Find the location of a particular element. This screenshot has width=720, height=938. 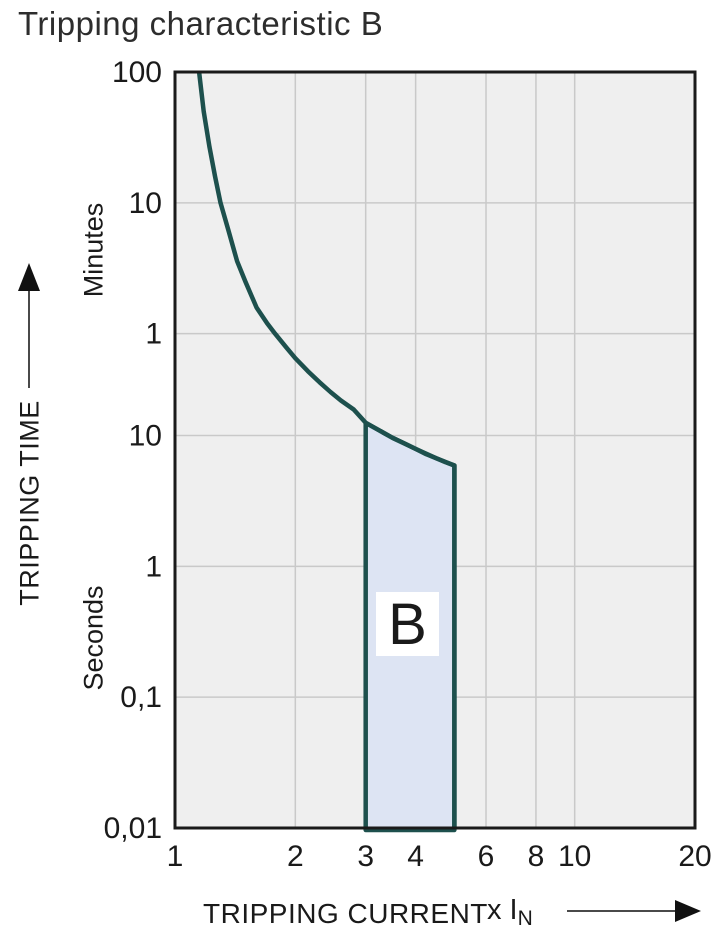

y-tick-label: 100 is located at coordinates (137, 72).